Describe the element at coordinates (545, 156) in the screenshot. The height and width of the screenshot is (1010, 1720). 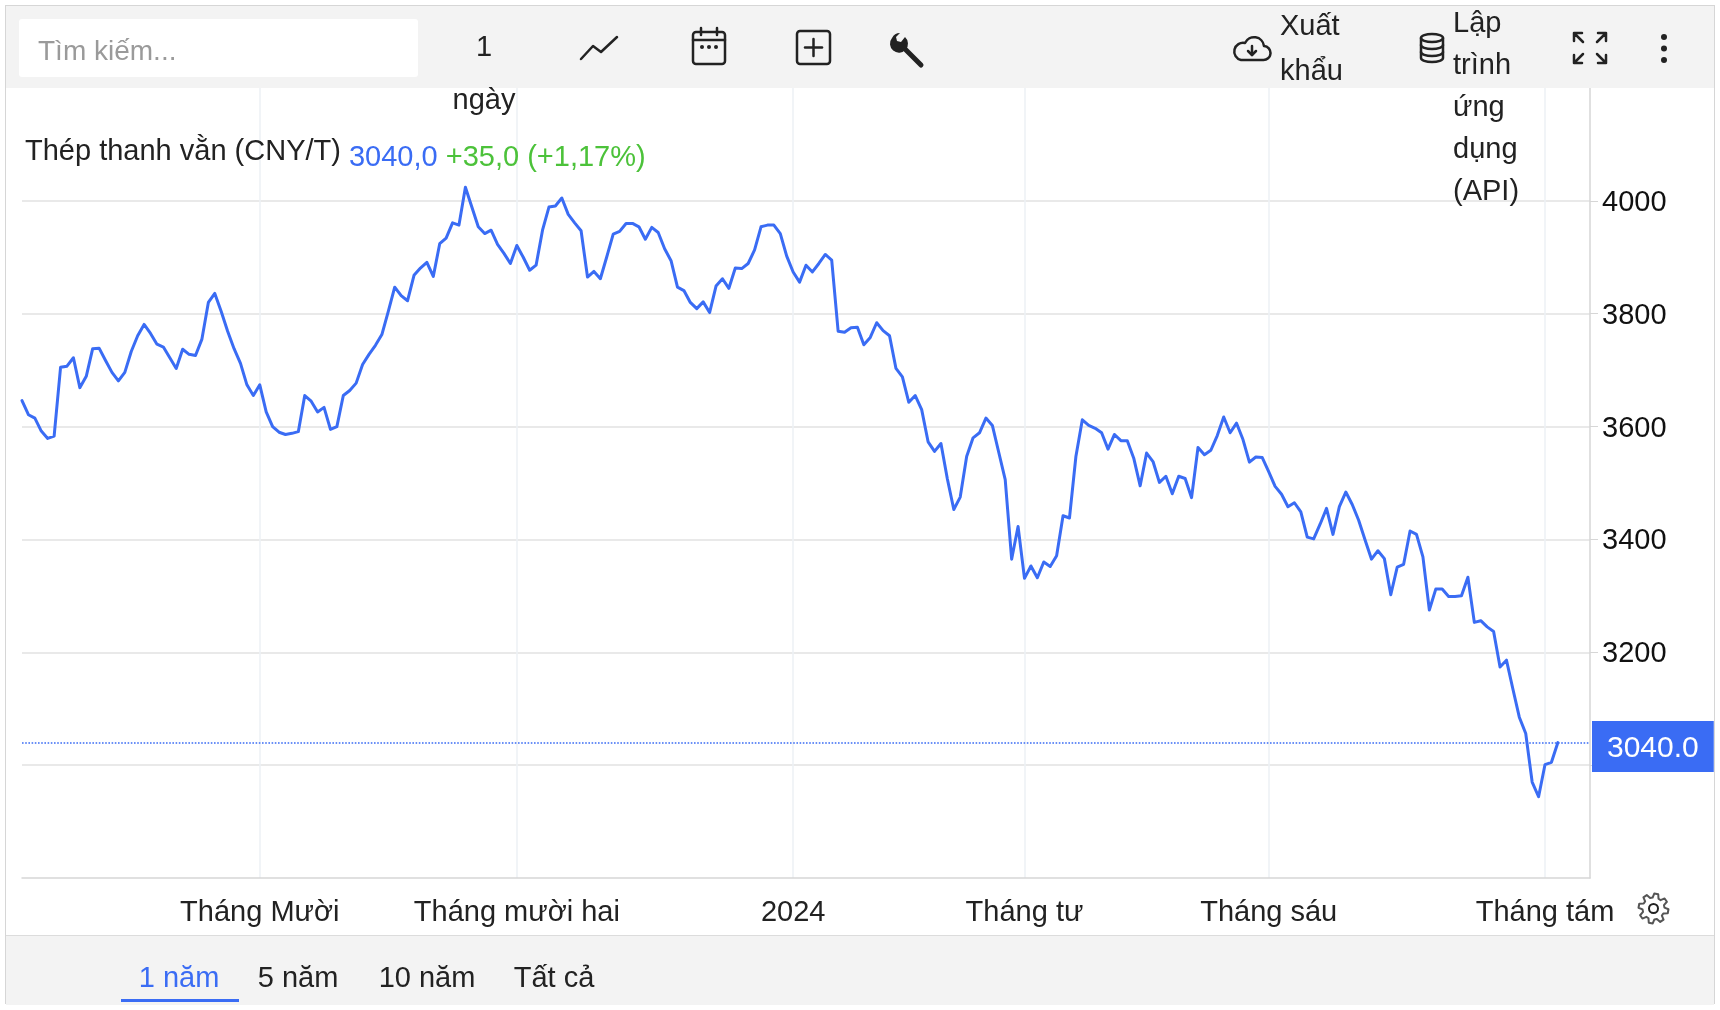
I see `annotation: +35,0 (+1,17%)` at that location.